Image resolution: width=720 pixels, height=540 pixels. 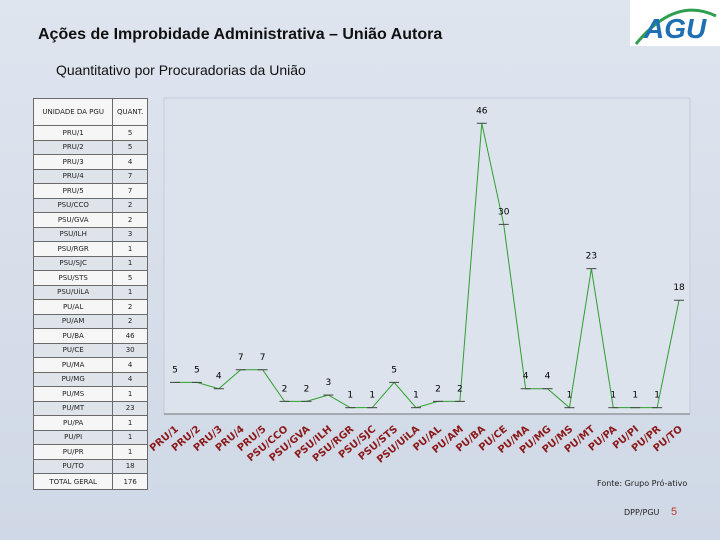 I want to click on page-subtitle: Quantitativo por Procuradorias da União, so click(x=181, y=70).